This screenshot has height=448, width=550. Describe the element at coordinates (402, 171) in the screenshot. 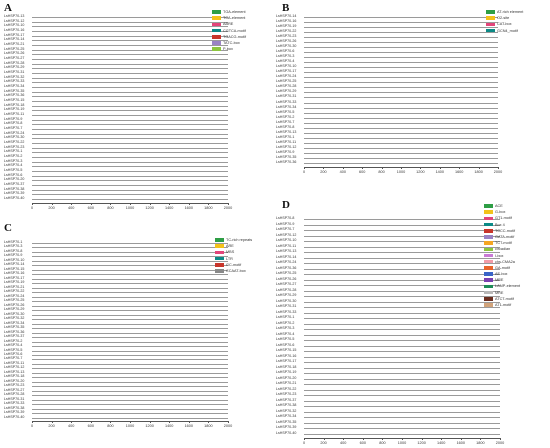

I see `x-axis: 0 200 400 600 800 1000 1200 1400 1600 1800 2000` at that location.